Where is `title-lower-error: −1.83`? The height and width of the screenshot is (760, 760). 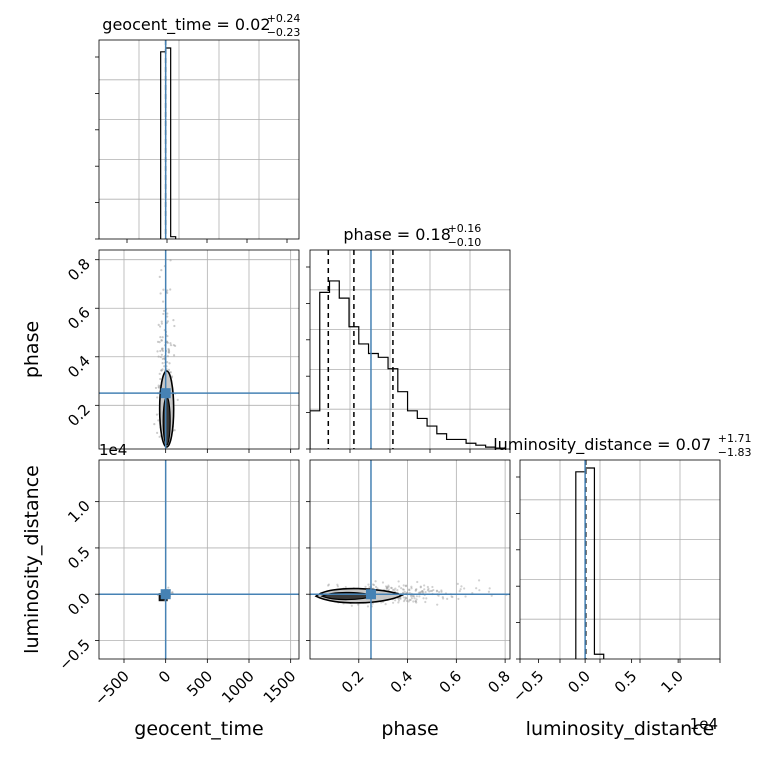 title-lower-error: −1.83 is located at coordinates (735, 452).